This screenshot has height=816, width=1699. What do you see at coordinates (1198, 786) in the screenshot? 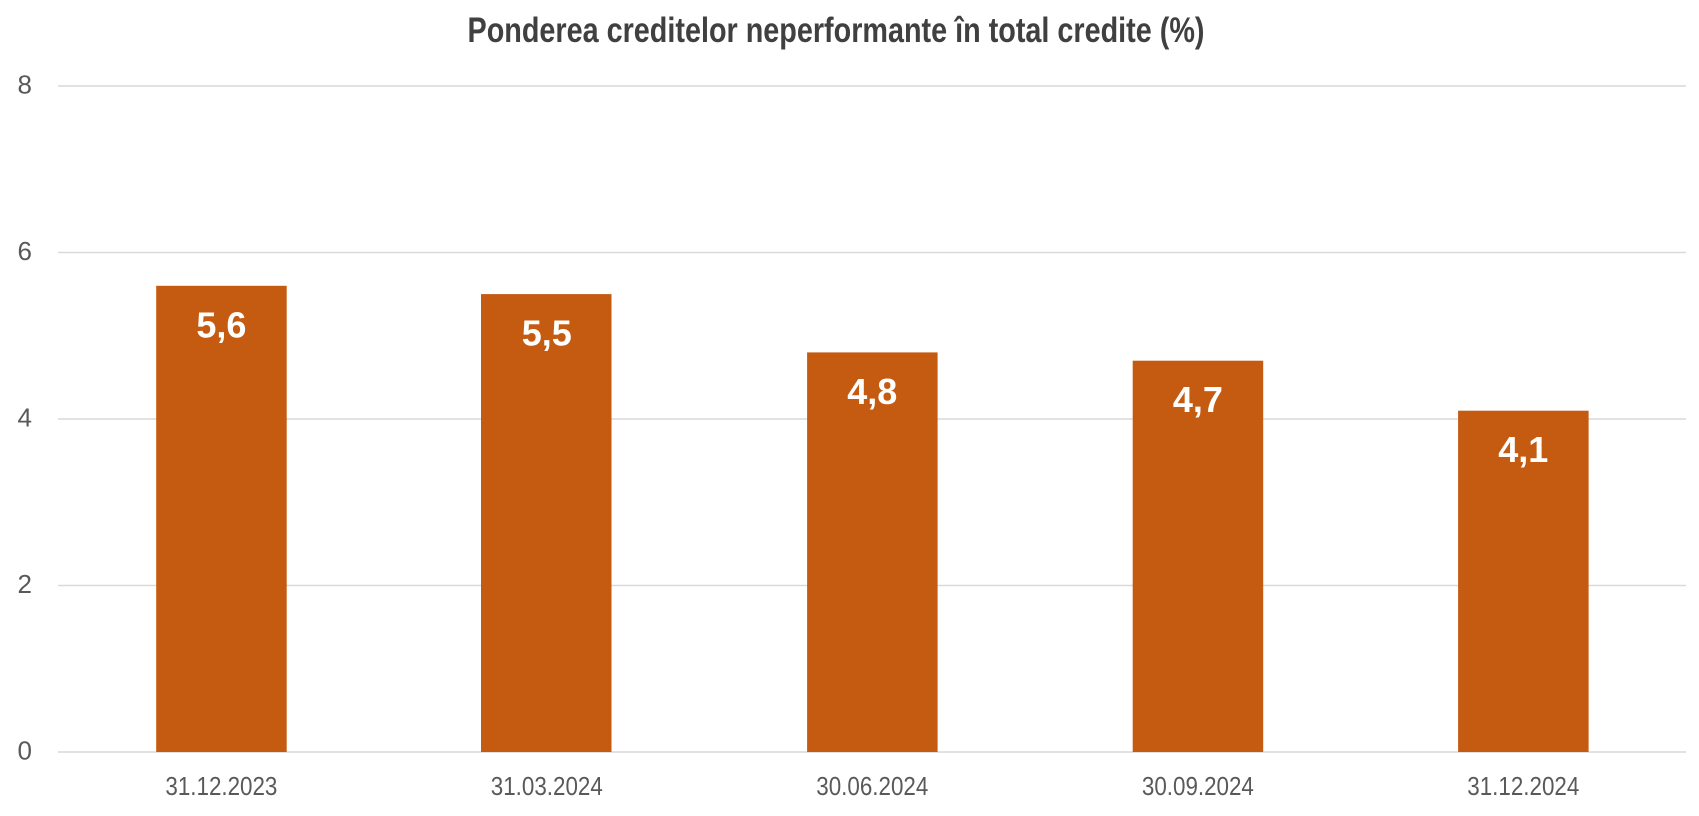
I see `svg-text: 30.09.2024` at bounding box center [1198, 786].